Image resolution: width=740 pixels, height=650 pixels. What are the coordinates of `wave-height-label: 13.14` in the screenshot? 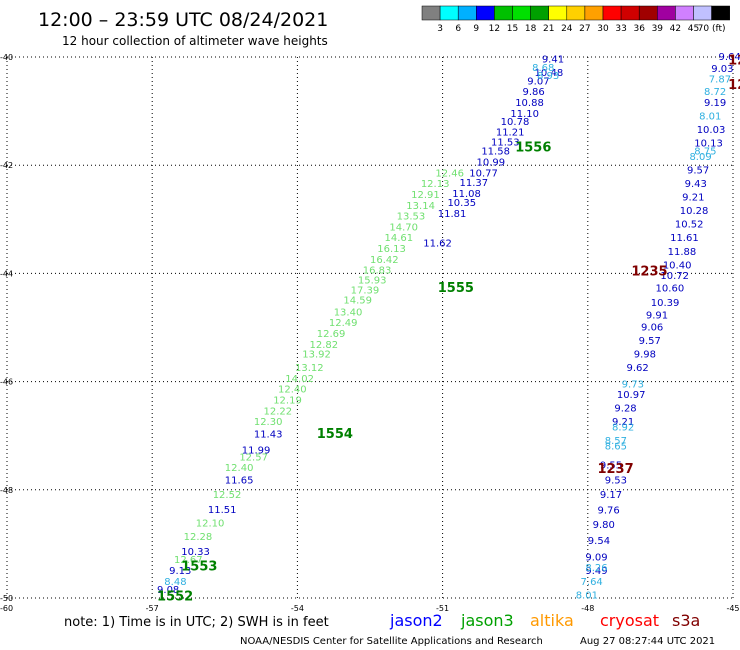 It's located at (420, 206).